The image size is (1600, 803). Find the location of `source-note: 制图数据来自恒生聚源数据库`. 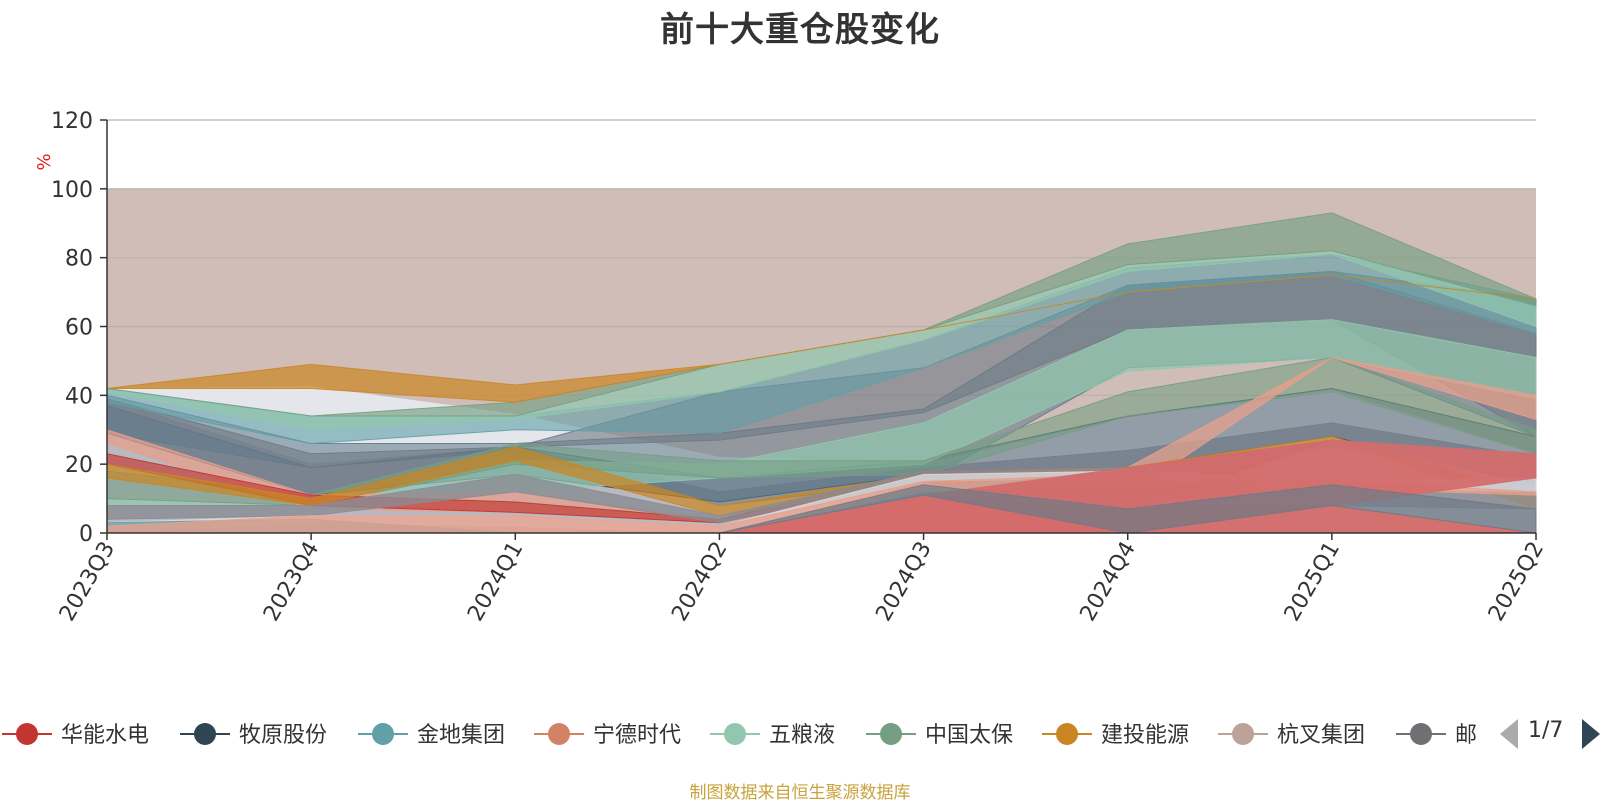

source-note: 制图数据来自恒生聚源数据库 is located at coordinates (800, 793).